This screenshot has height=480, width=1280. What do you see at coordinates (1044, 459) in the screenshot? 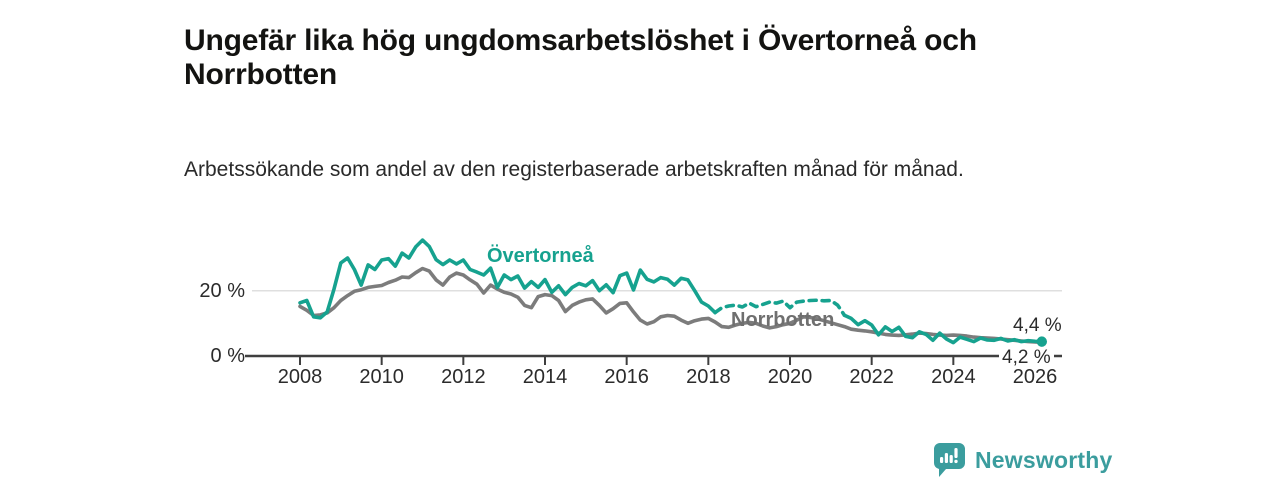
I see `newsworthy-logo-text: Newsworthy` at bounding box center [1044, 459].